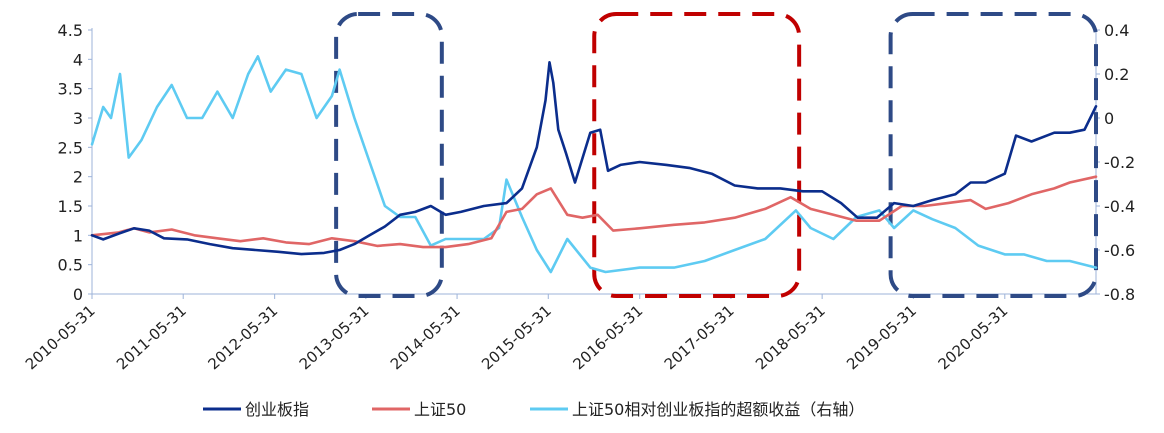 This screenshot has height=433, width=1164. What do you see at coordinates (70, 206) in the screenshot?
I see `y-left-tick-label: 1.5` at bounding box center [70, 206].